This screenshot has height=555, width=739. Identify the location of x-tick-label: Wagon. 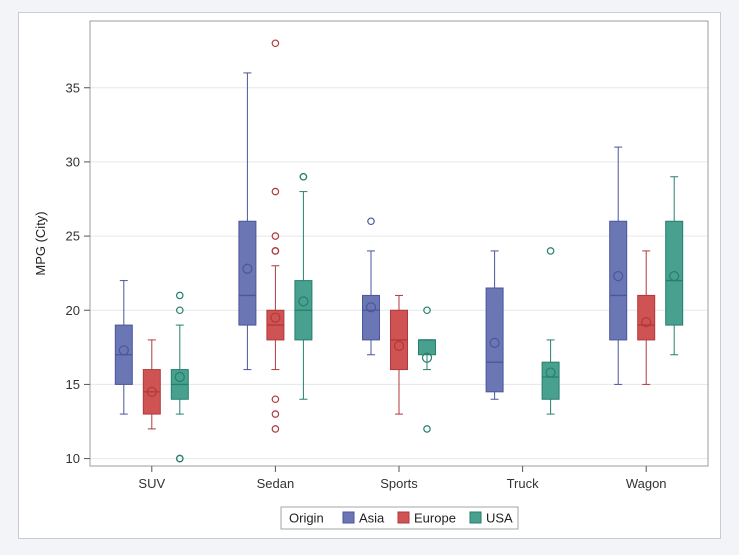
(646, 483).